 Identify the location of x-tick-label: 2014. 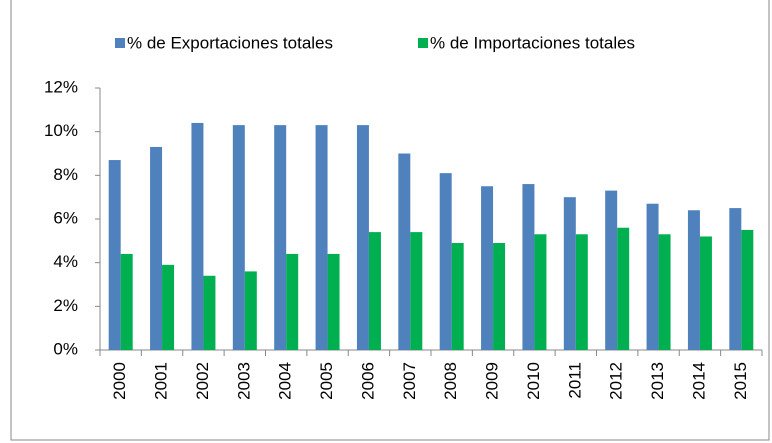
(698, 381).